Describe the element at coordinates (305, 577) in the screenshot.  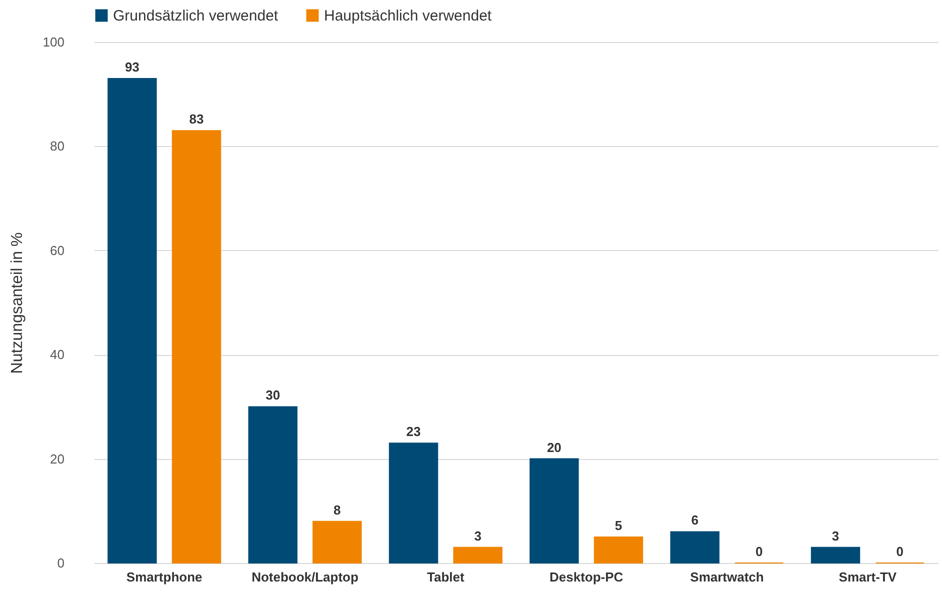
I see `x-tick-label: Notebook/Laptop` at that location.